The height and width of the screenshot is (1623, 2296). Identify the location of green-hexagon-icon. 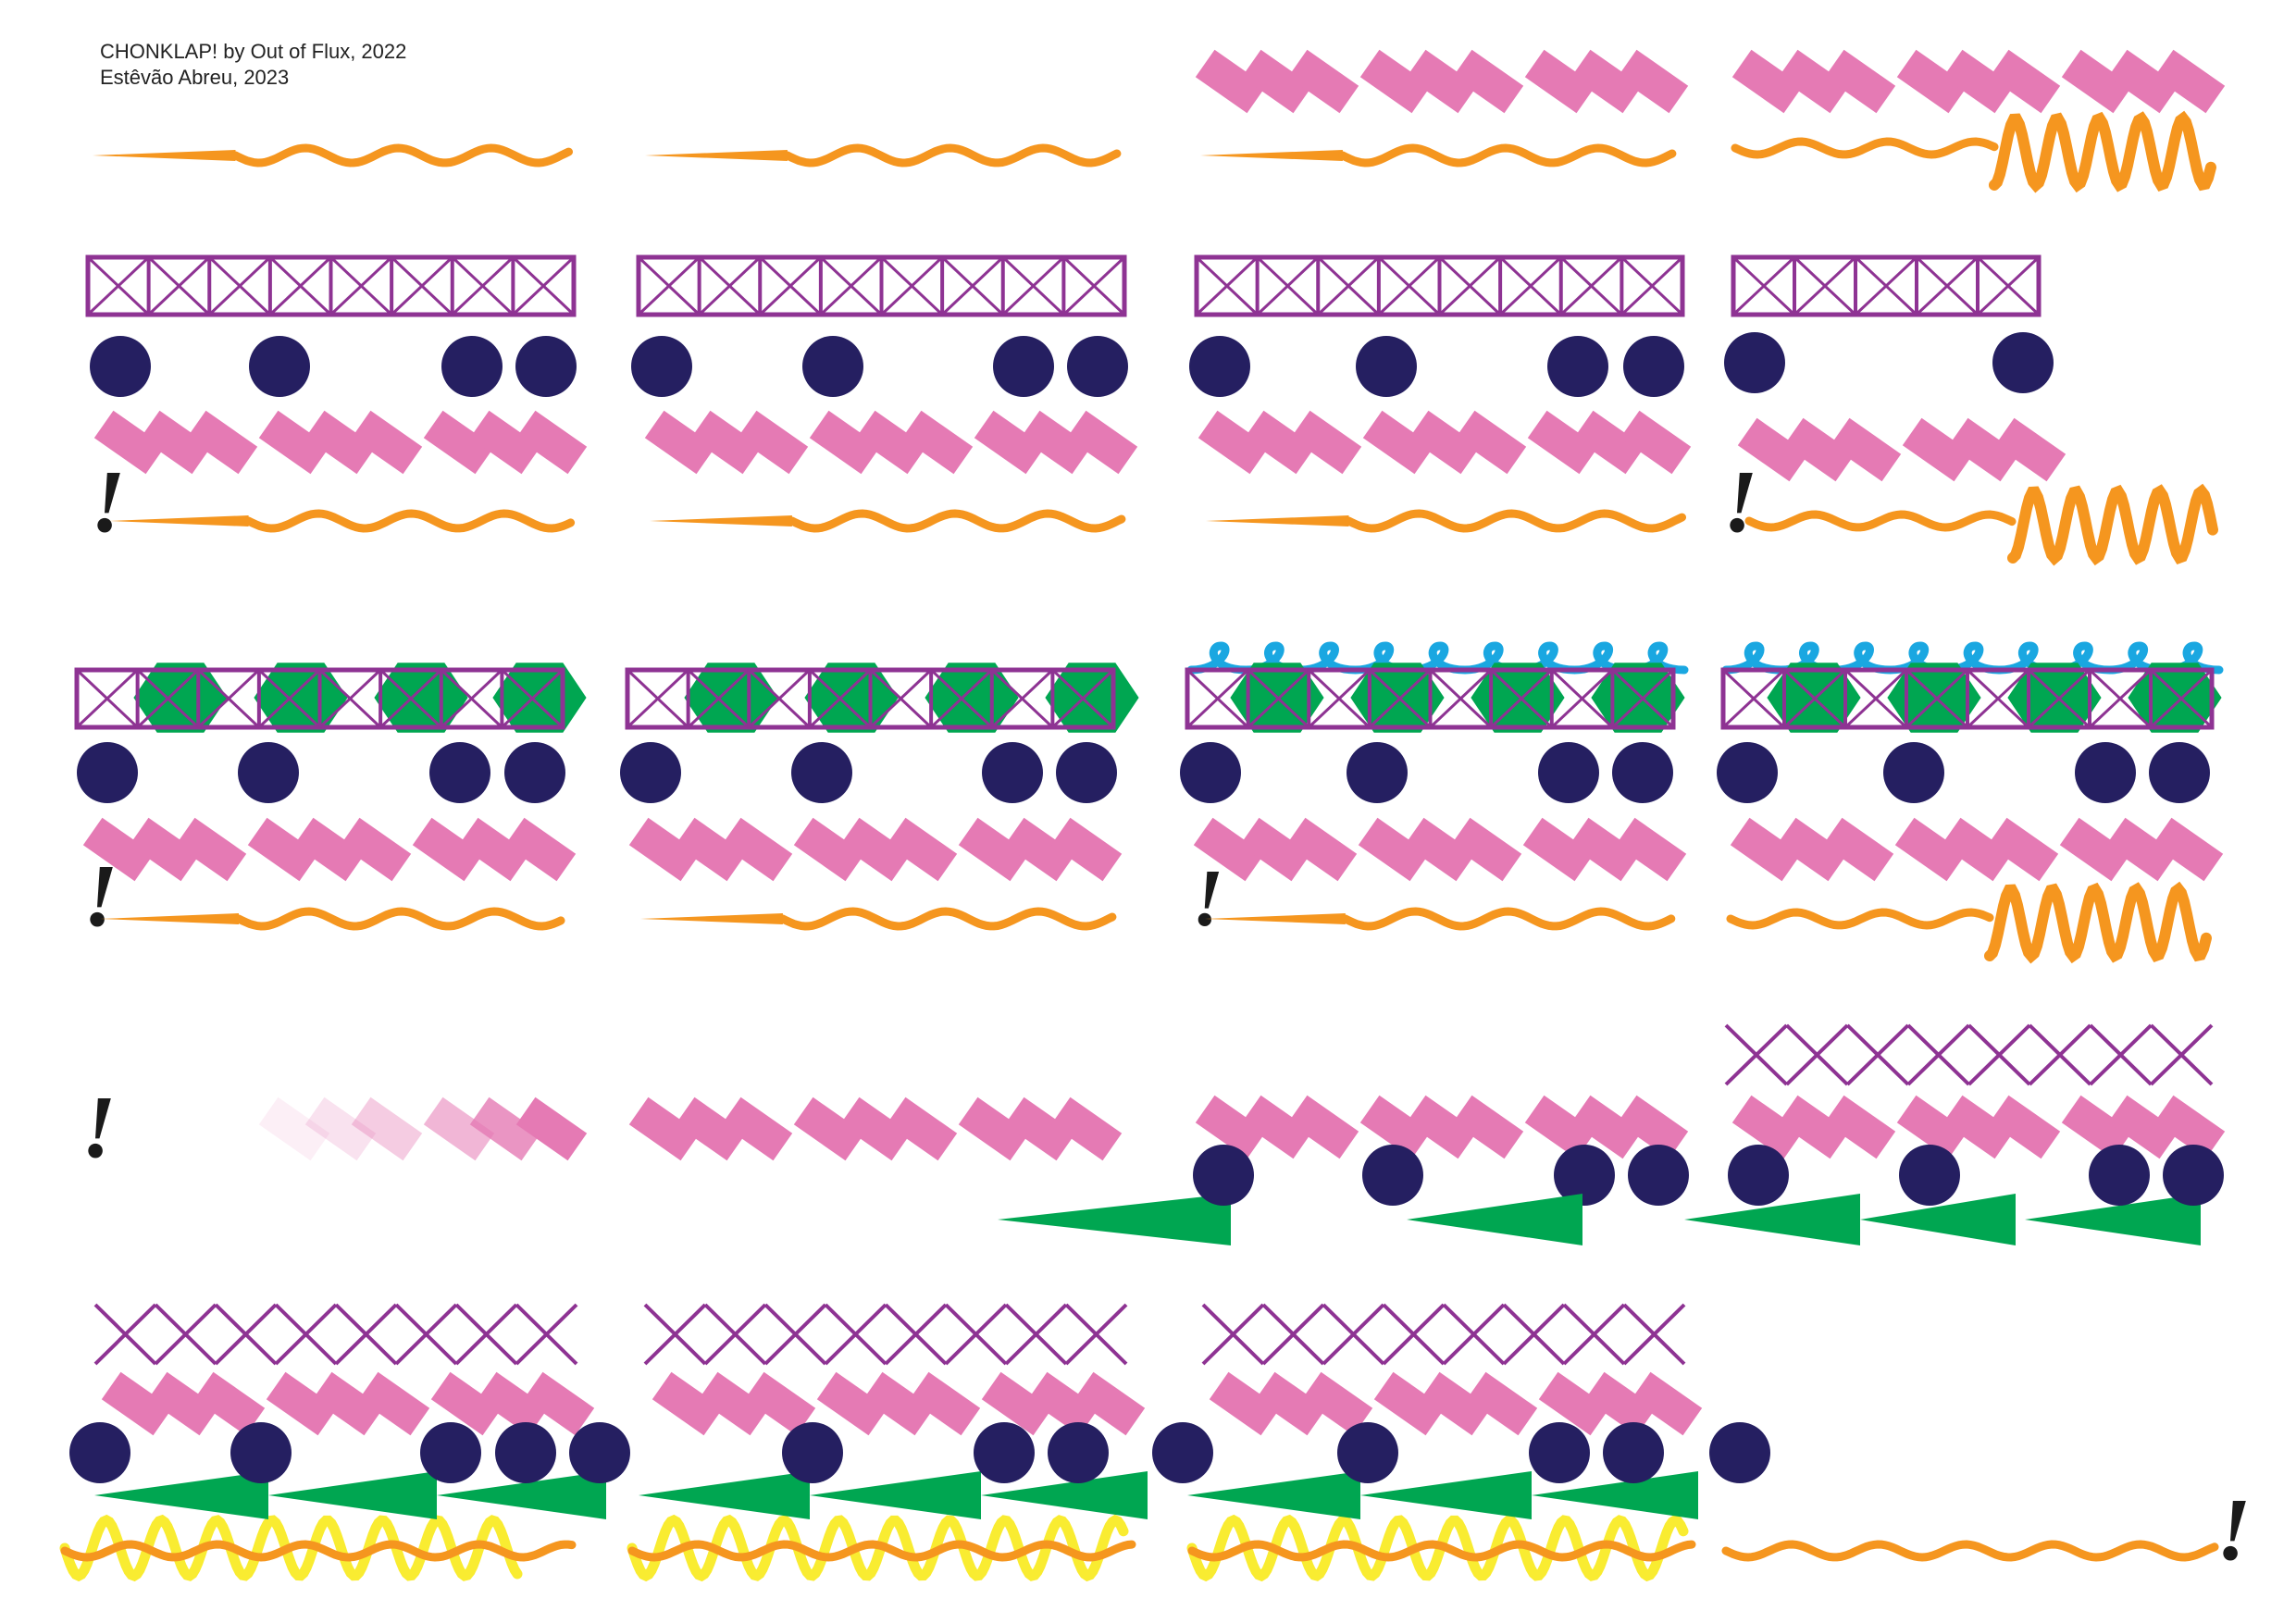
(421, 698).